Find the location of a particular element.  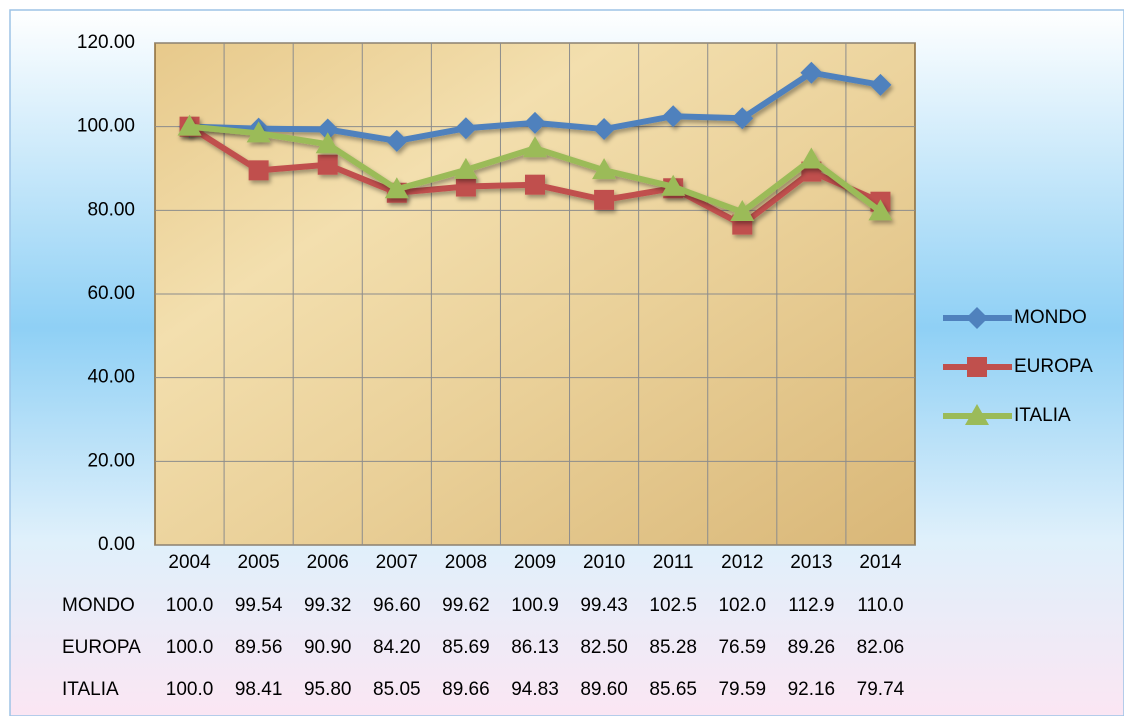

table-value: 85.69 is located at coordinates (466, 647).